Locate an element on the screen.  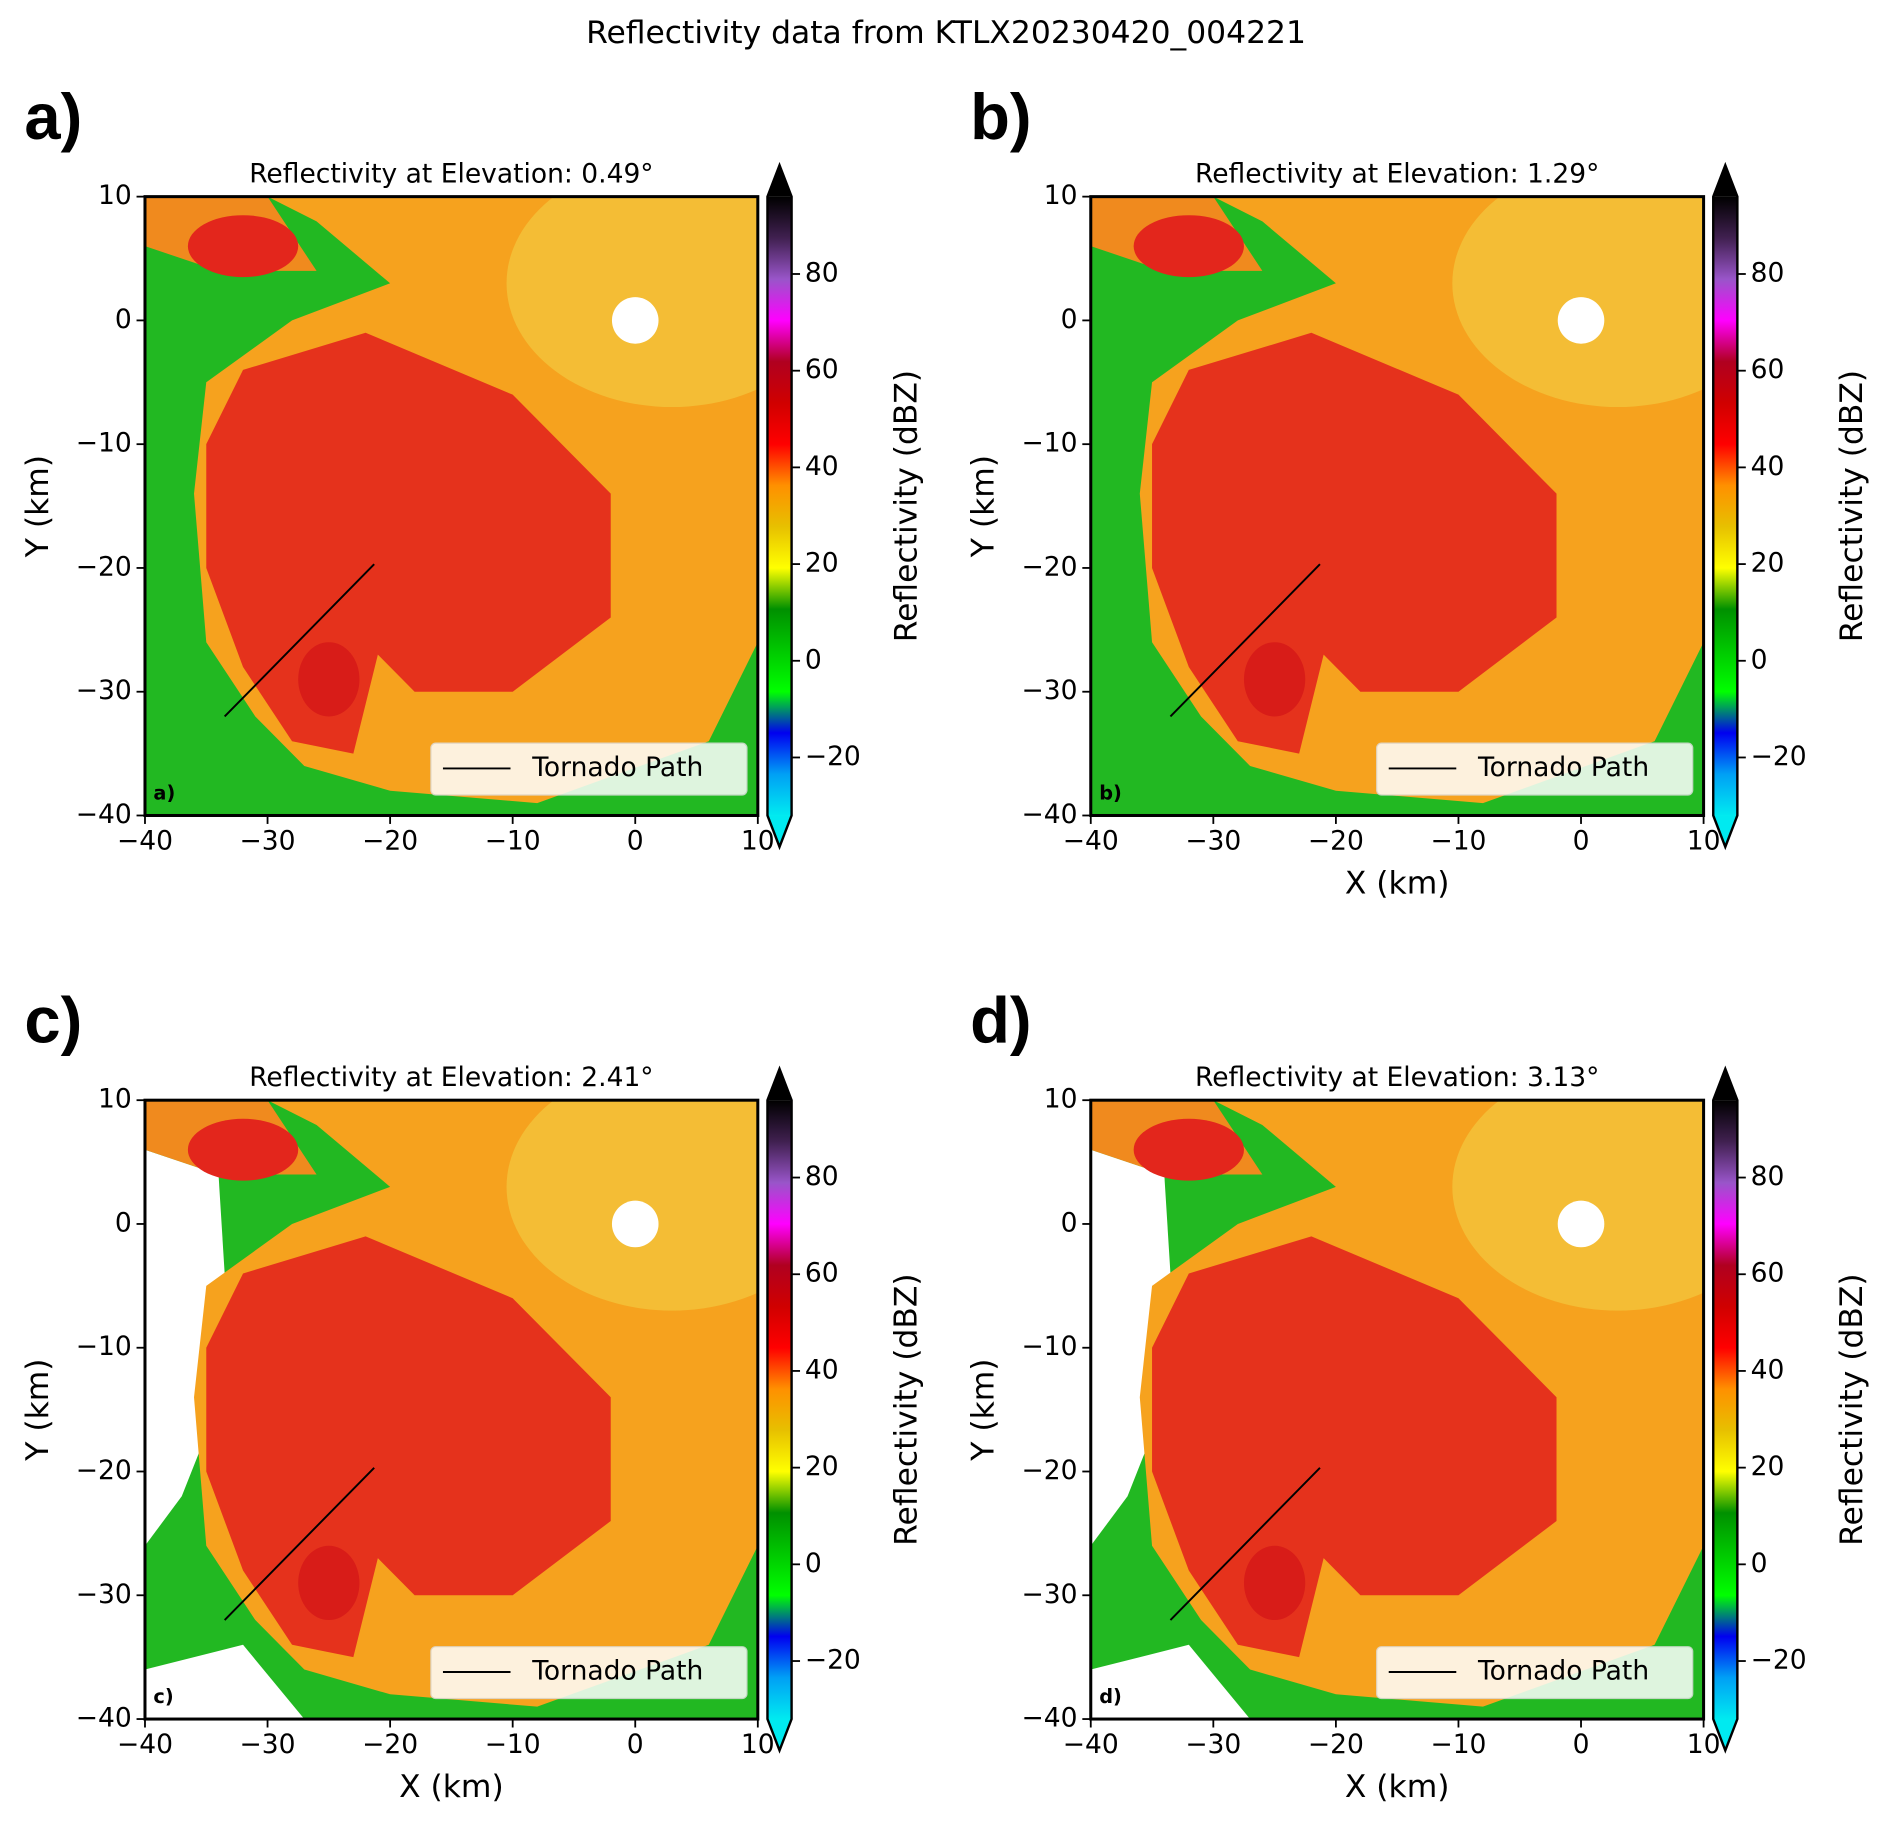
y-tick-label: −30 is located at coordinates (1050, 1594).